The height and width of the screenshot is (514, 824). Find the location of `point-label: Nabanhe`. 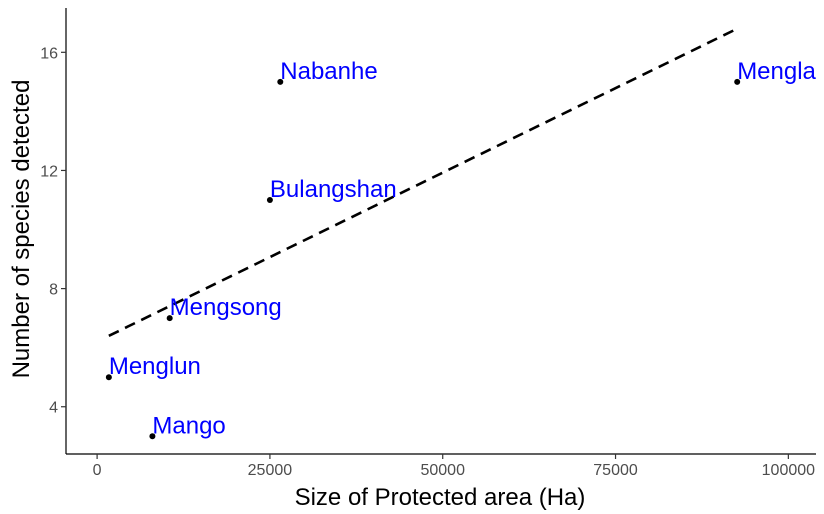

point-label: Nabanhe is located at coordinates (328, 71).